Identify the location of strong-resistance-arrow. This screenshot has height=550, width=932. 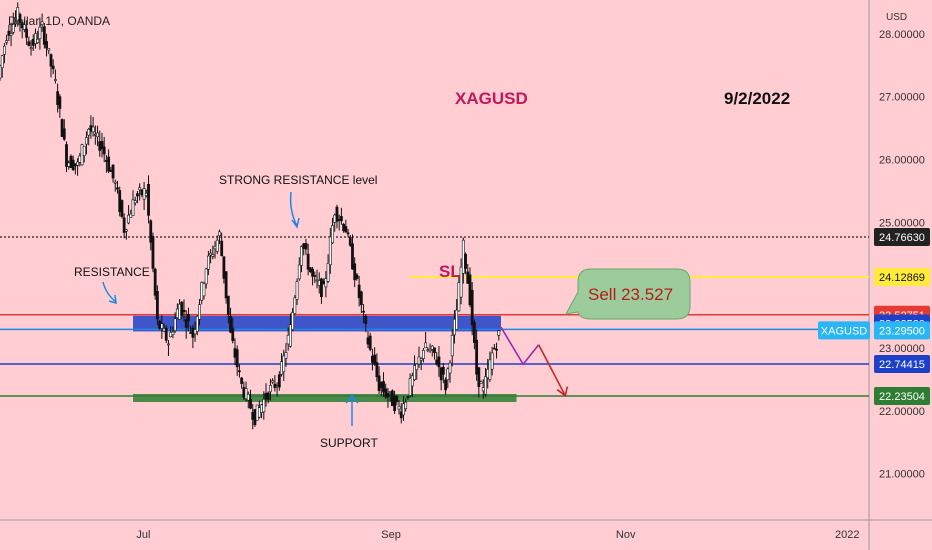
(293, 209).